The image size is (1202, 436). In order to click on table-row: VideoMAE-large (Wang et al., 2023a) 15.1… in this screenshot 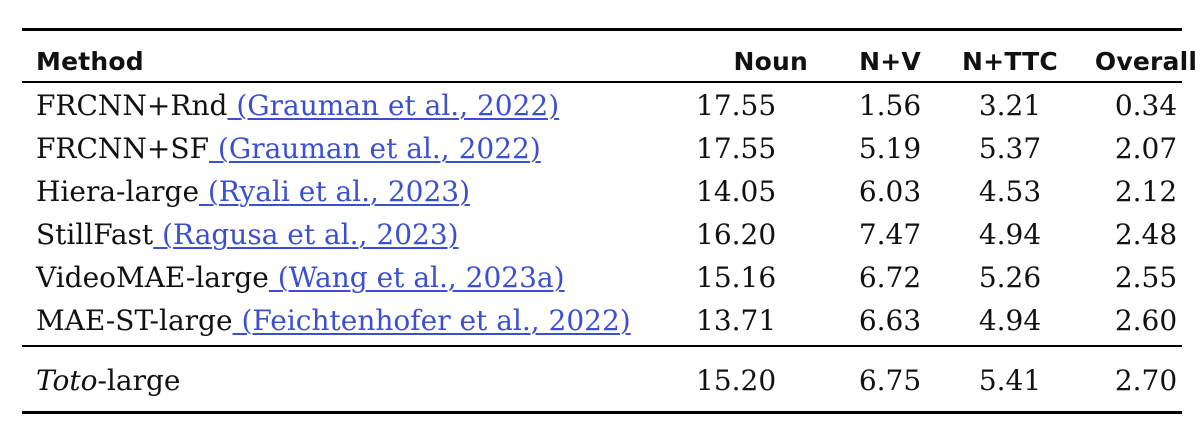, I will do `click(609, 278)`.